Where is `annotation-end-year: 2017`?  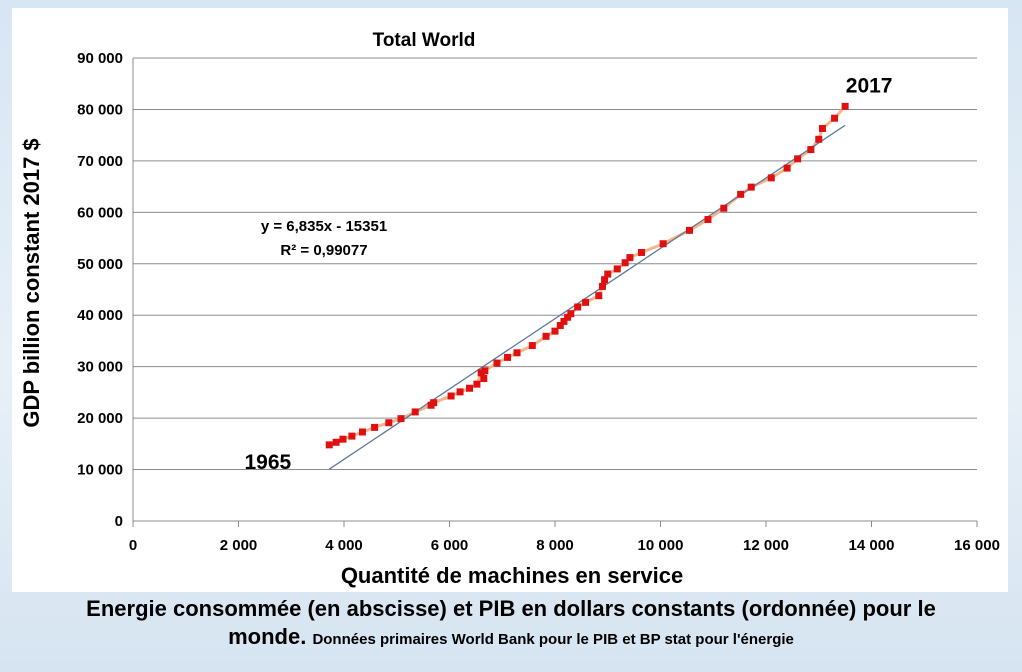
annotation-end-year: 2017 is located at coordinates (869, 85).